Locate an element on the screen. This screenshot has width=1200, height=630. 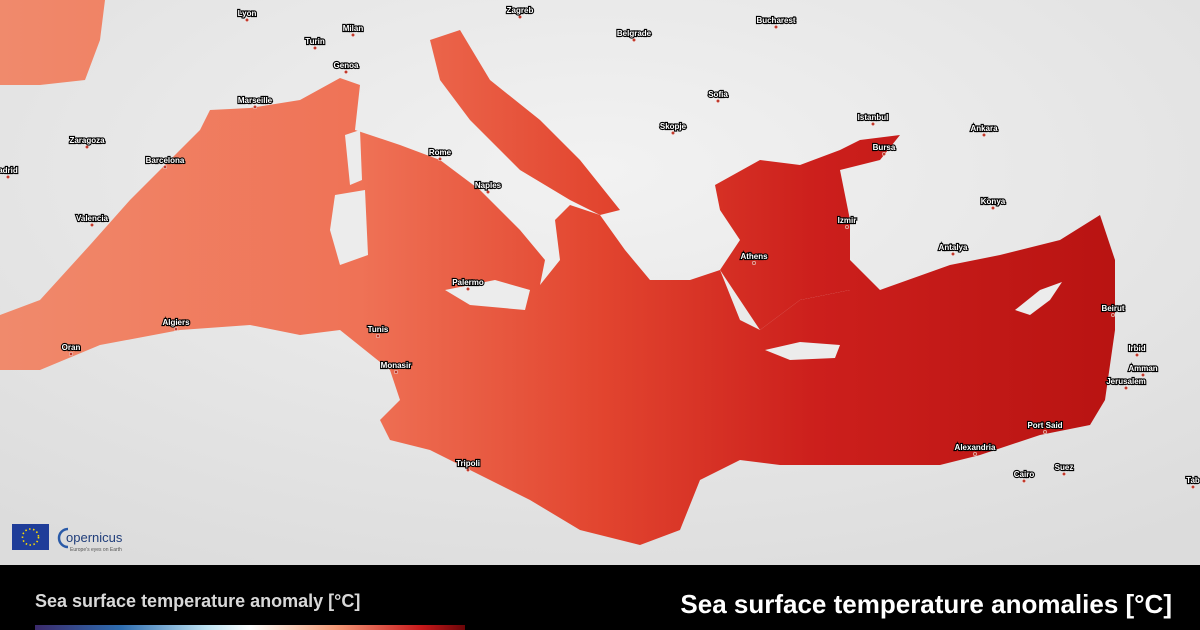
city-label: Irbid is located at coordinates (1136, 348).